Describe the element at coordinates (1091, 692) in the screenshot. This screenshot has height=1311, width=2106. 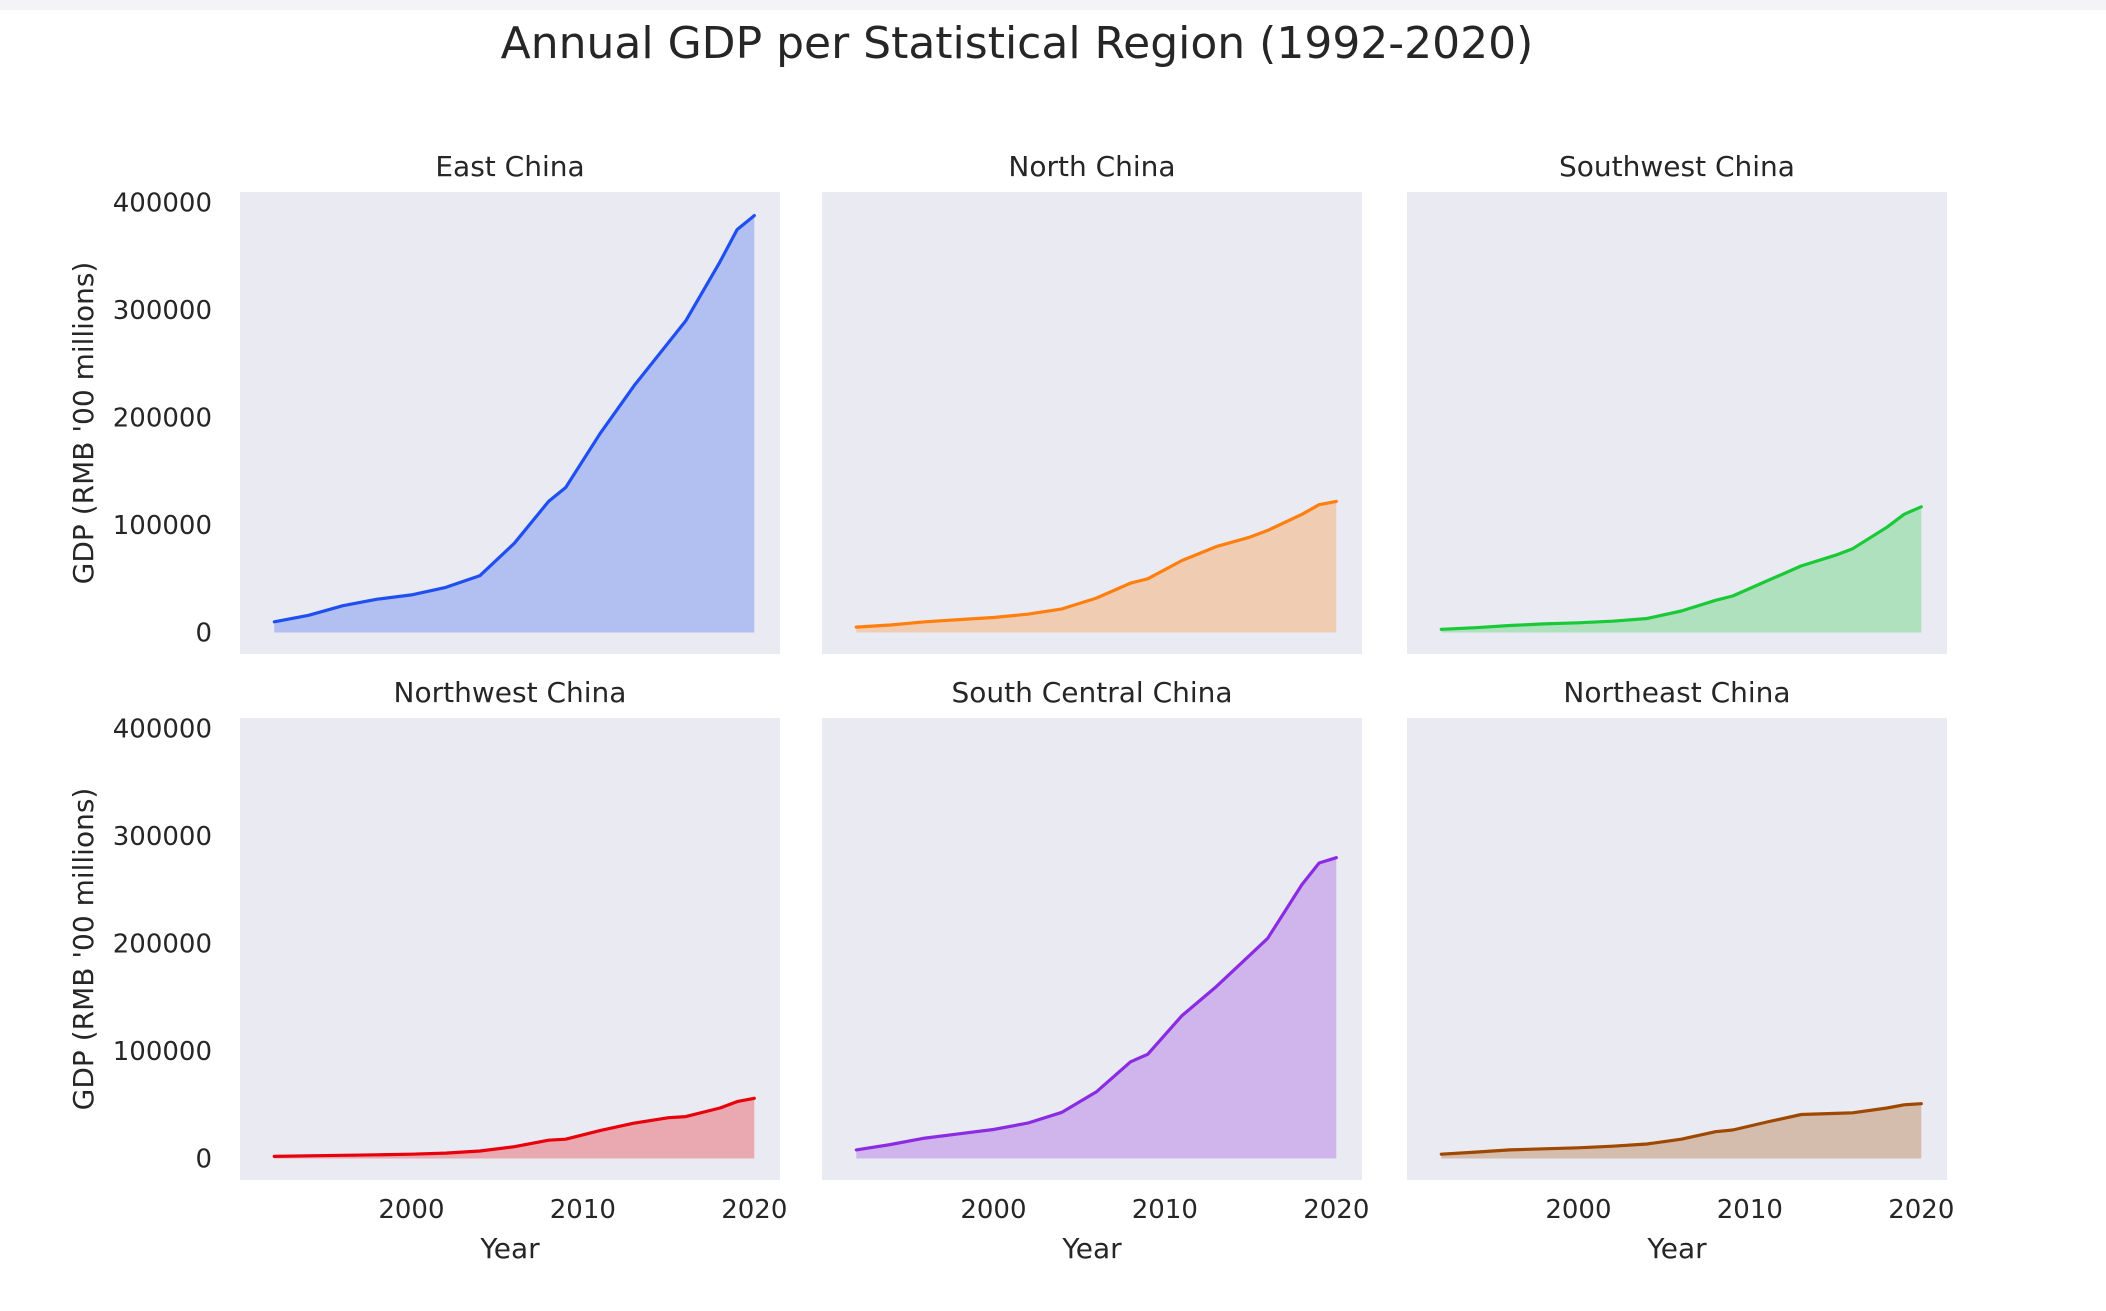
I see `panel-title: South Central China` at that location.